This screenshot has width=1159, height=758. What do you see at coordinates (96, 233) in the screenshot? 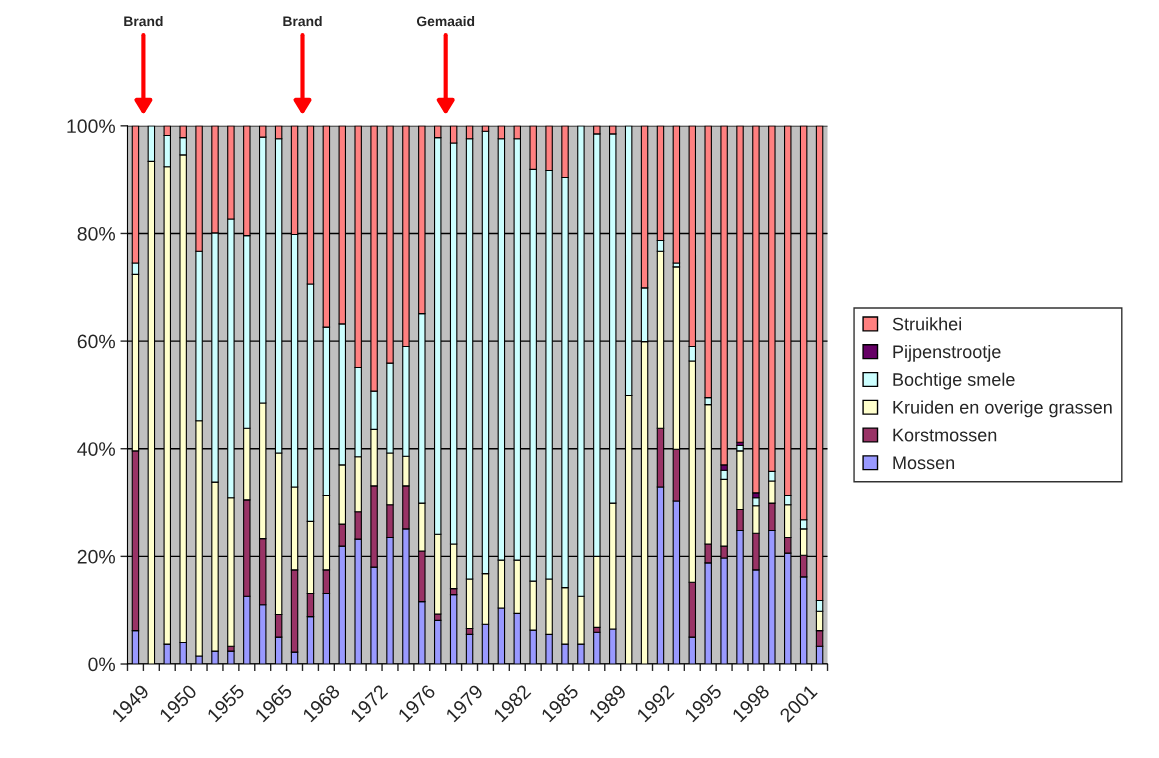
I see `y-tick-label: 80%` at bounding box center [96, 233].